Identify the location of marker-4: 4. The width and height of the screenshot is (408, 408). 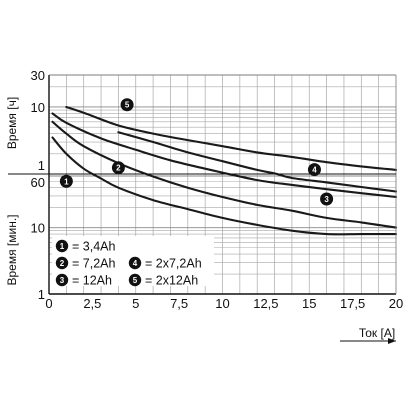
(314, 170).